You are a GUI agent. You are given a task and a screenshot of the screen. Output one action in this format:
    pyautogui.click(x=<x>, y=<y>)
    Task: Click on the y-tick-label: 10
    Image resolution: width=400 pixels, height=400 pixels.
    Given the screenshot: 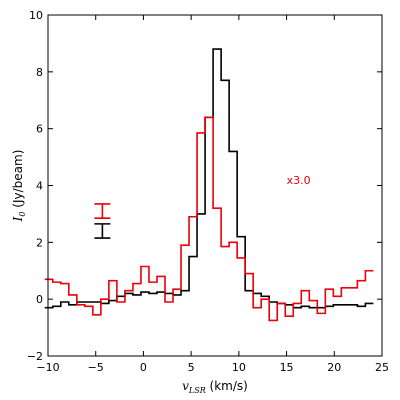 What is the action you would take?
    pyautogui.click(x=36, y=15)
    